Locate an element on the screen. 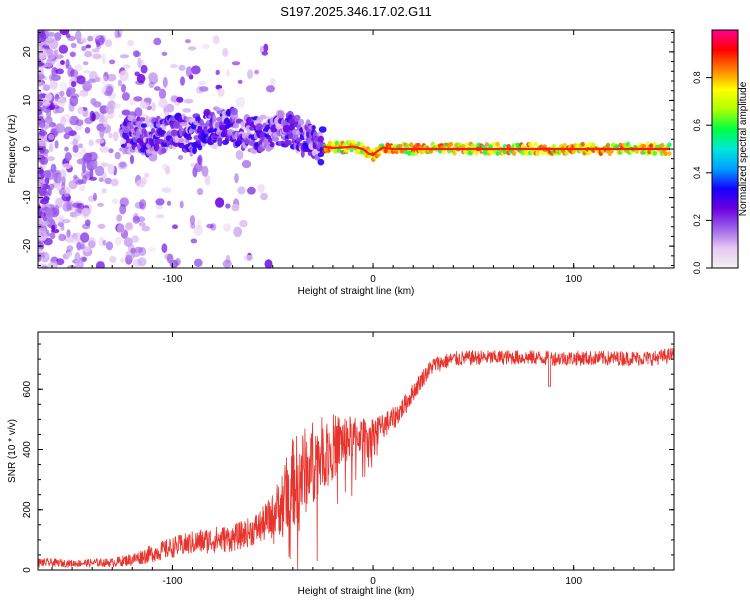  snr-y-tick-label: 400 is located at coordinates (27, 449).